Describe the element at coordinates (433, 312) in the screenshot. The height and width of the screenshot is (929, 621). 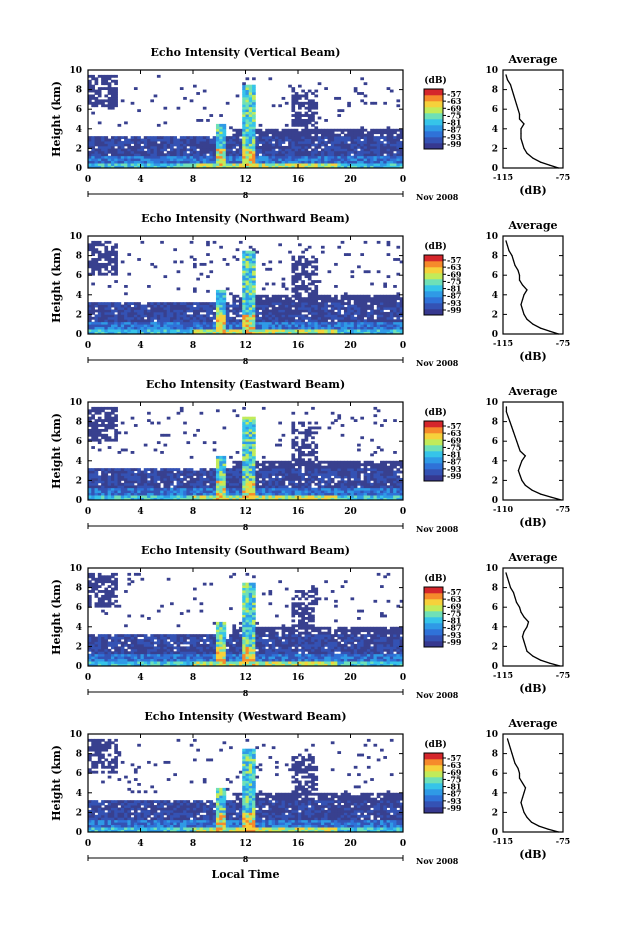
I see `colorbar-segment` at that location.